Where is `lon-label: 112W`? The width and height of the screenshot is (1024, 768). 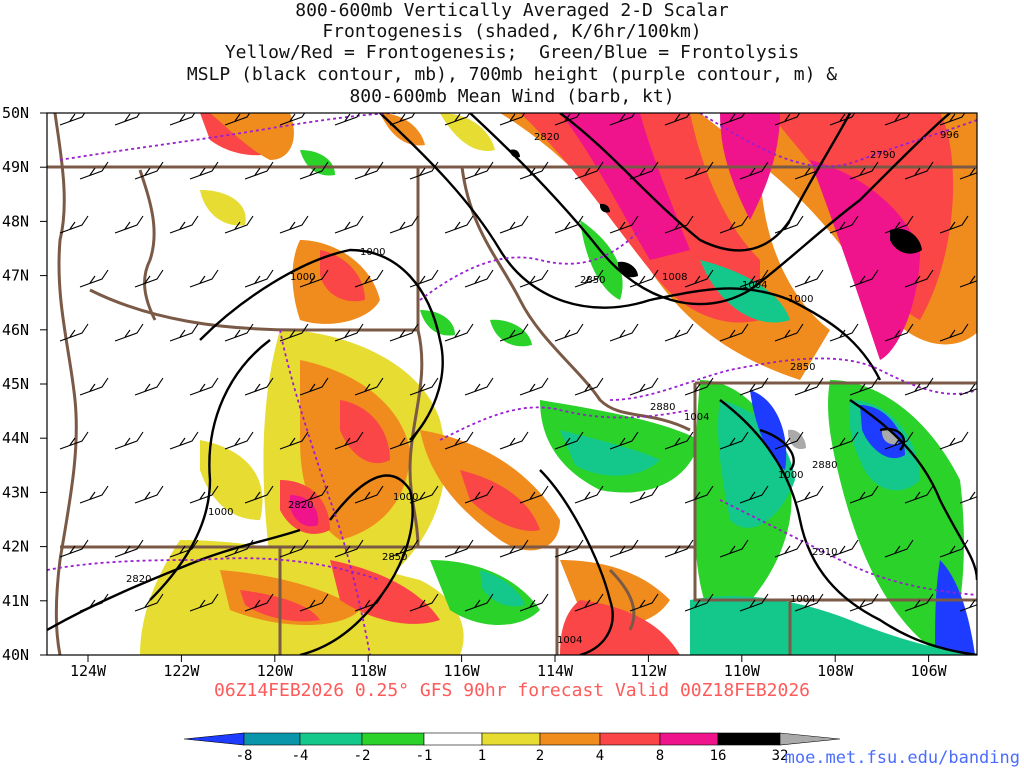 lon-label: 112W is located at coordinates (648, 671).